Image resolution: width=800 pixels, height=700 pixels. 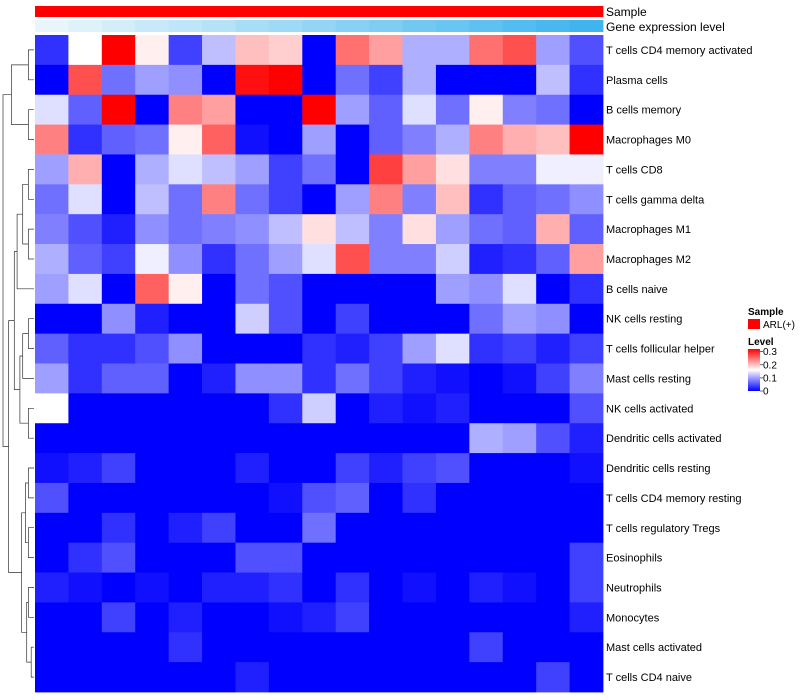 I want to click on sample-annotation-label: Sample, so click(x=626, y=12).